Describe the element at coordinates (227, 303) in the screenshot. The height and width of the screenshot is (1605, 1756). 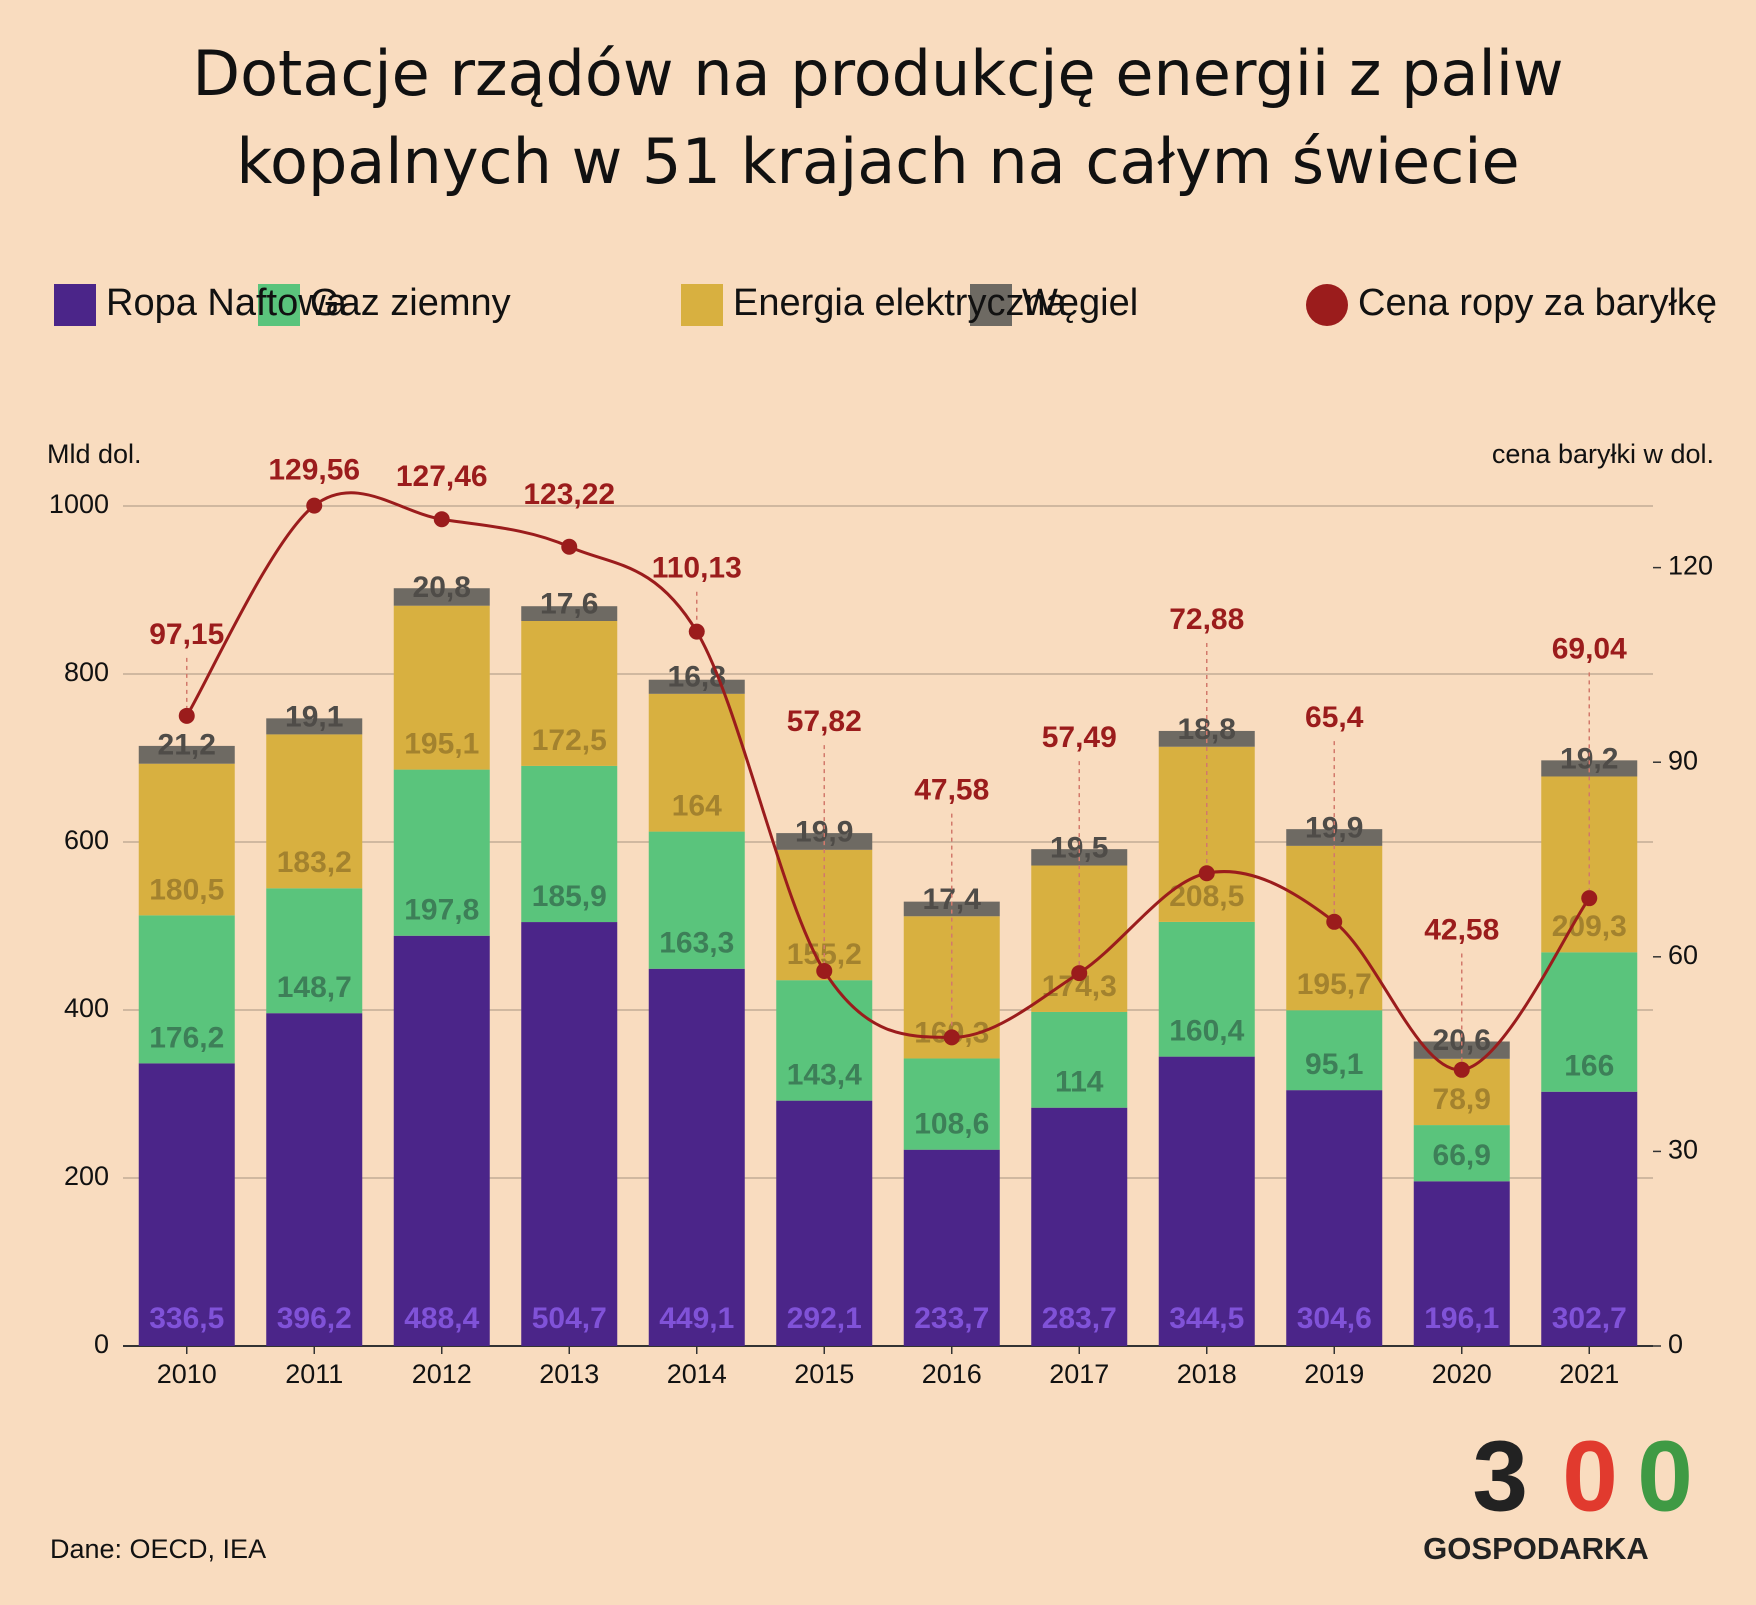
I see `legend-label: Ropa Naftowa` at that location.